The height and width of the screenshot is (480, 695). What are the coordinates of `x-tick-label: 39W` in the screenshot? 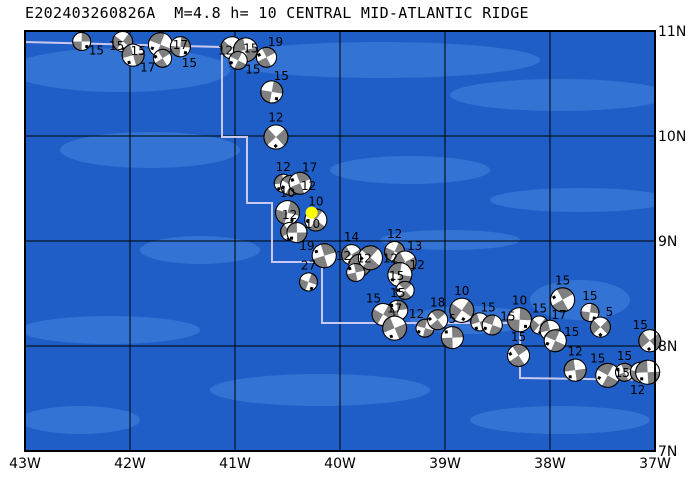 It's located at (445, 464).